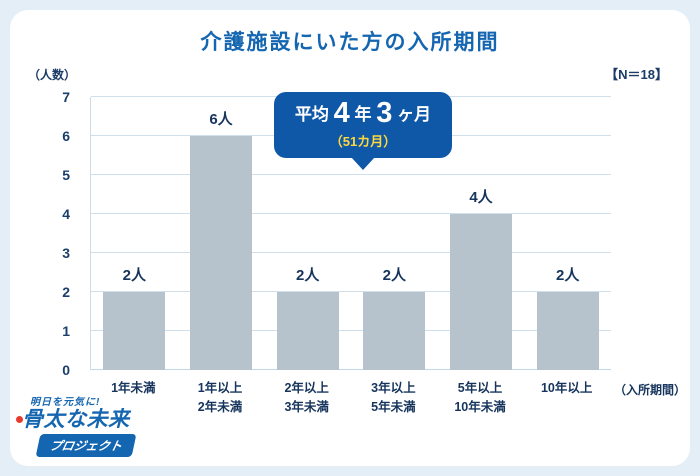 The image size is (700, 476). What do you see at coordinates (363, 141) in the screenshot?
I see `average-callout-sub: （51カ月）` at bounding box center [363, 141].